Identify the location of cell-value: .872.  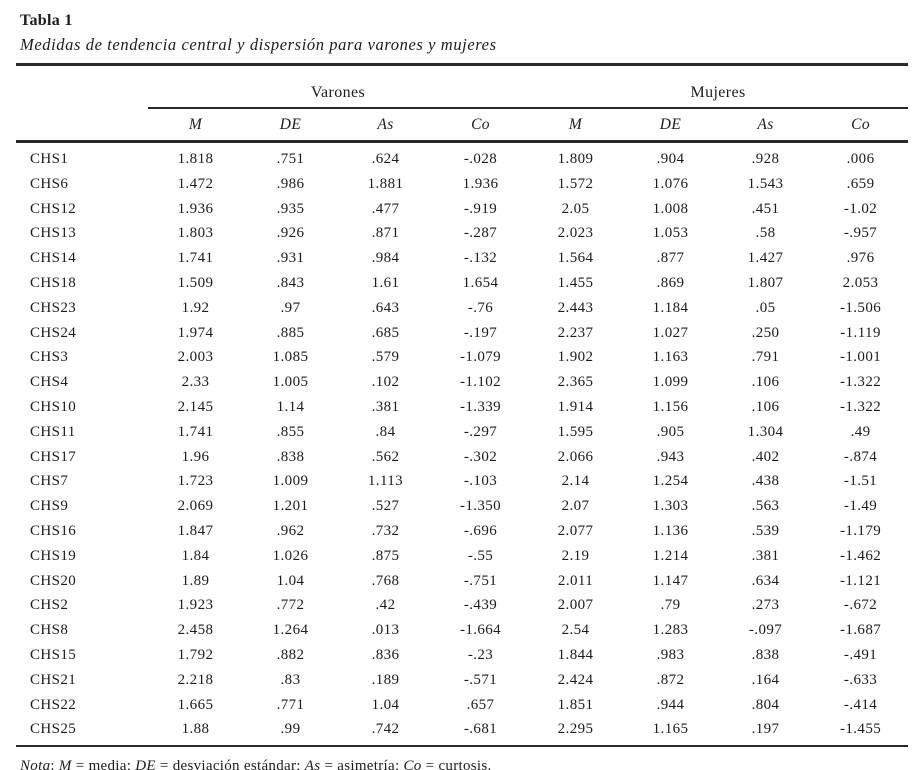
(670, 679).